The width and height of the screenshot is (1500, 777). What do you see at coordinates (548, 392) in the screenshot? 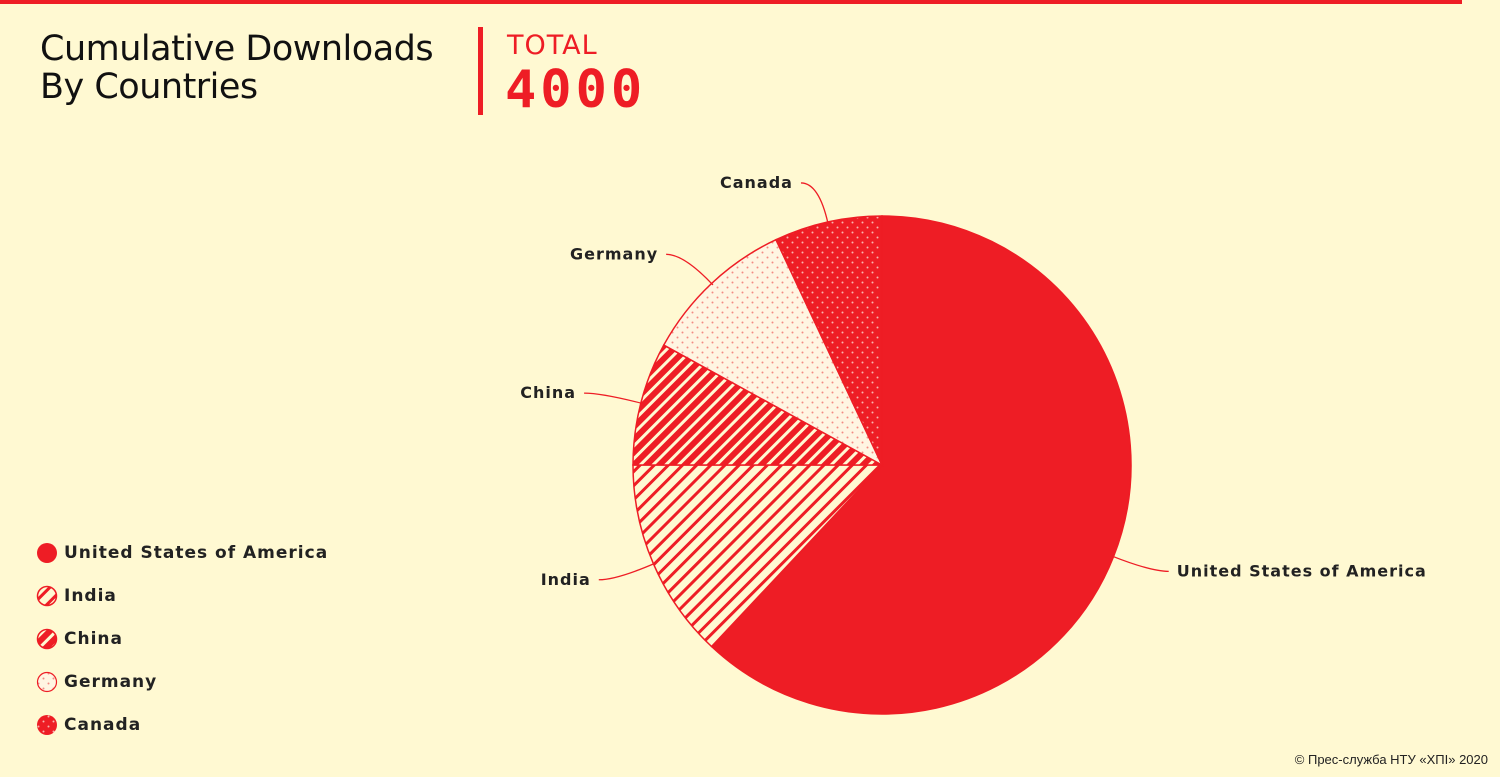
I see `pie-slice-label: China` at bounding box center [548, 392].